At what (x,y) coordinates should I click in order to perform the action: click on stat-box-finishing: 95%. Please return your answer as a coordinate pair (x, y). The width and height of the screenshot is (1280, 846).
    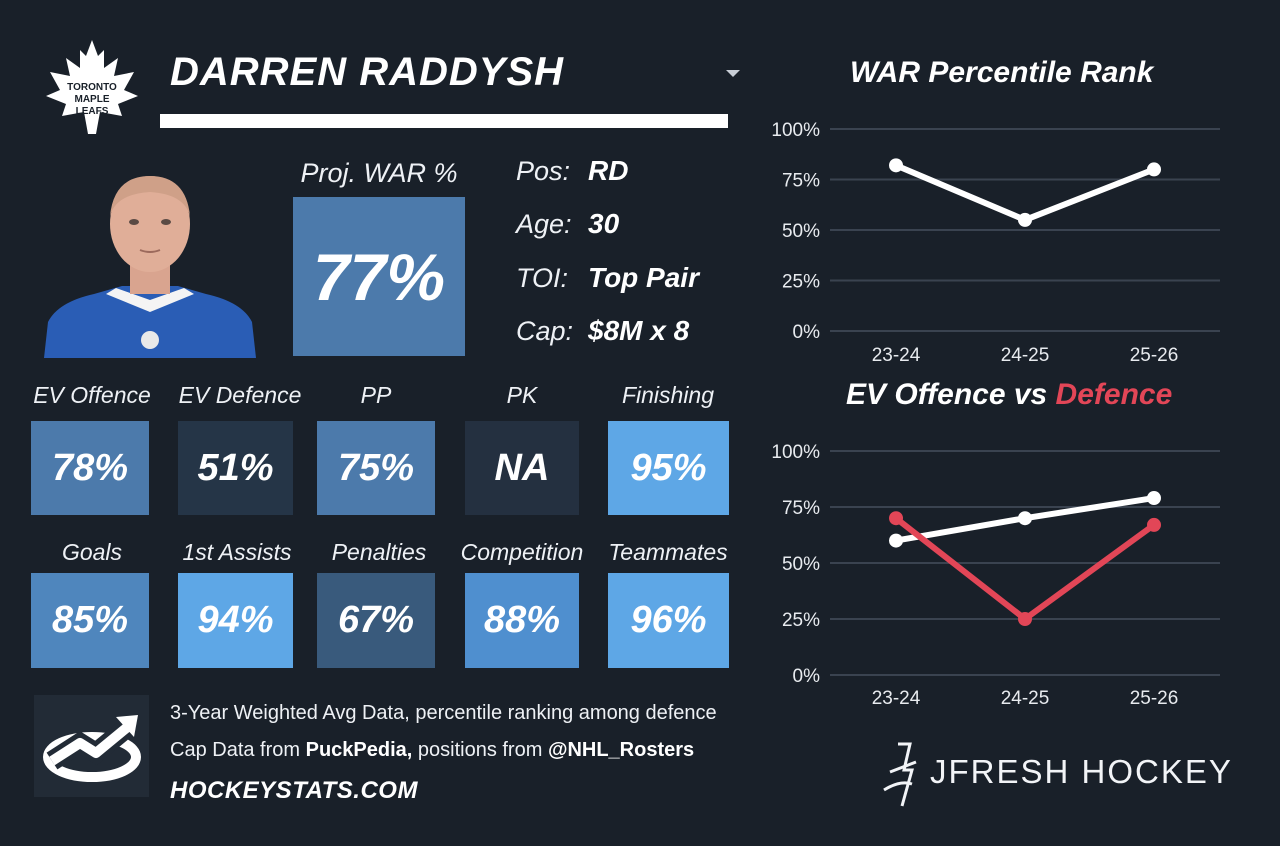
    Looking at the image, I should click on (668, 468).